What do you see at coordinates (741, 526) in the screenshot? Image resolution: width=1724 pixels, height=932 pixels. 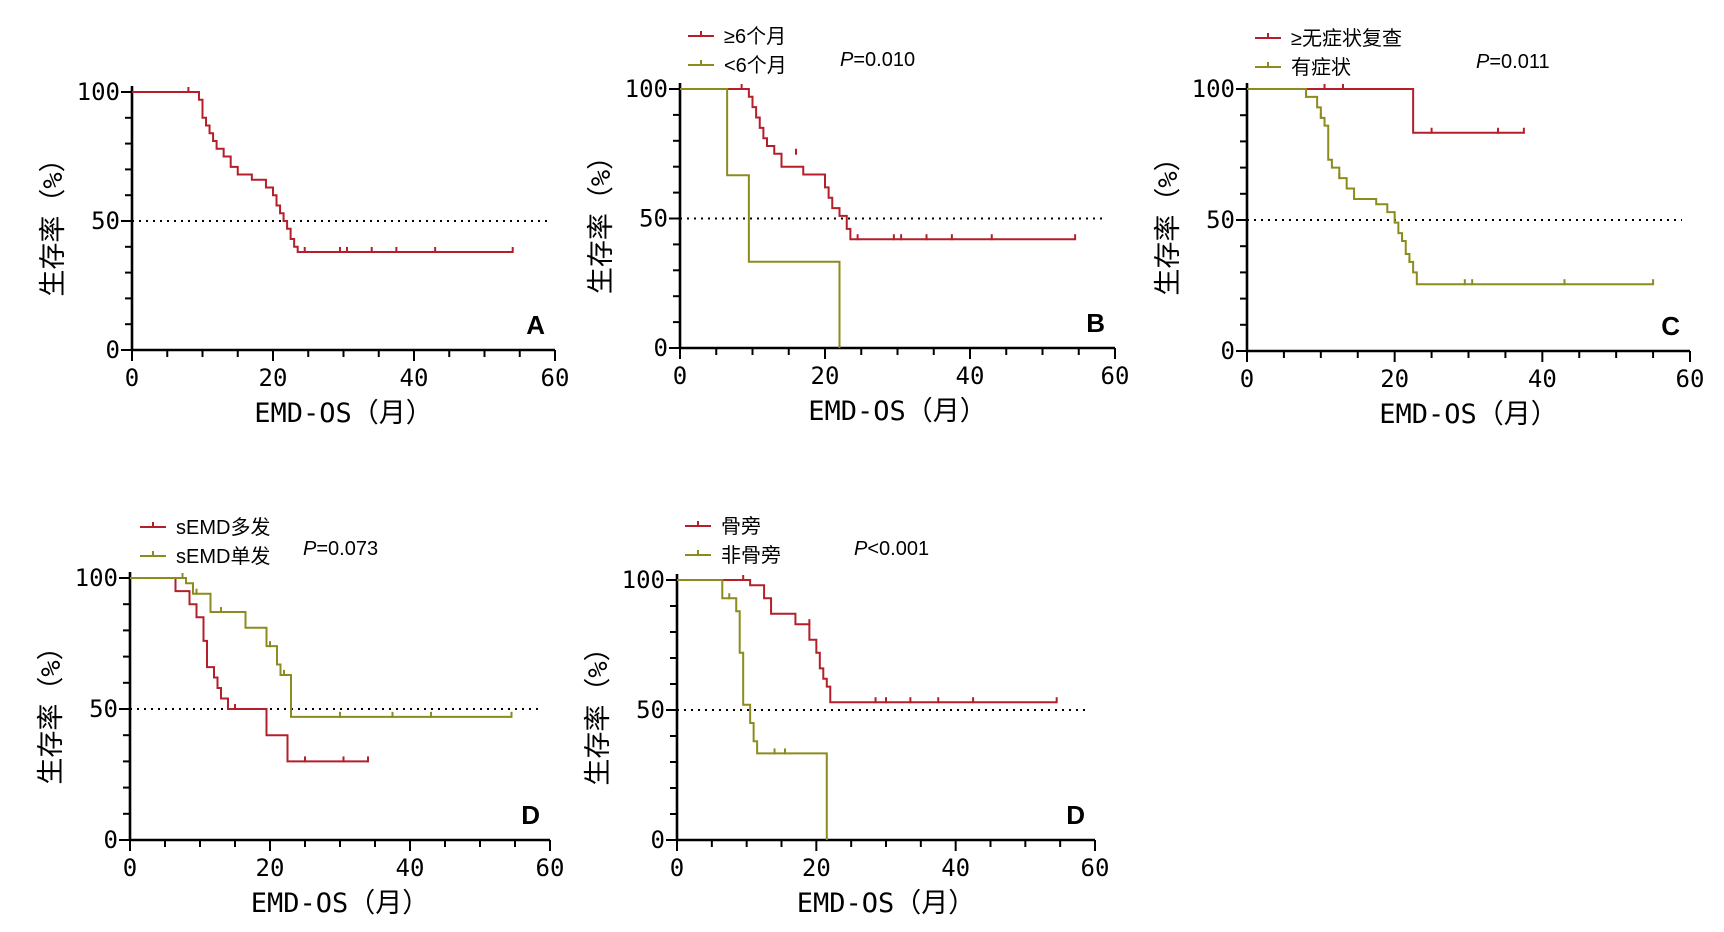 I see `legend-label: 骨旁` at bounding box center [741, 526].